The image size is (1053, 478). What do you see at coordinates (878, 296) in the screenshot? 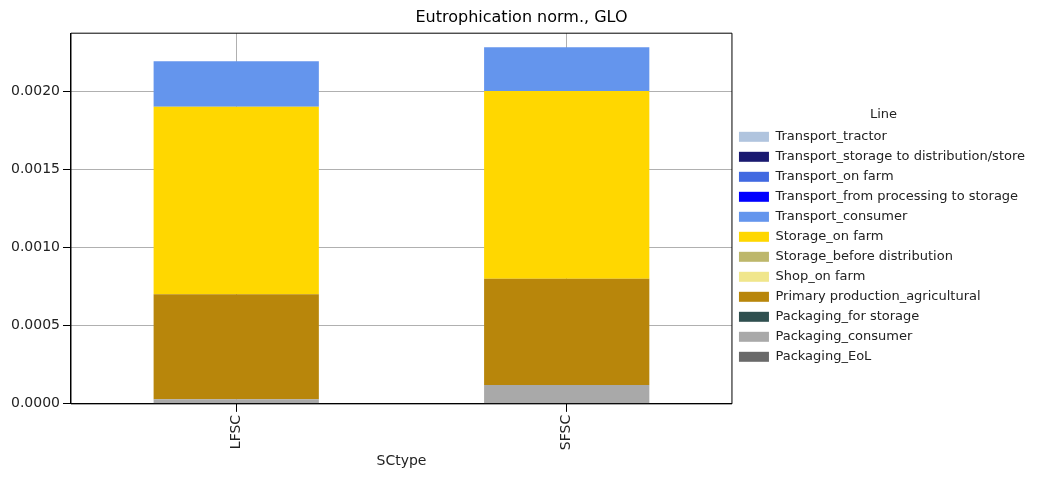
I see `legend-label: Primary production_agricultural` at bounding box center [878, 296].